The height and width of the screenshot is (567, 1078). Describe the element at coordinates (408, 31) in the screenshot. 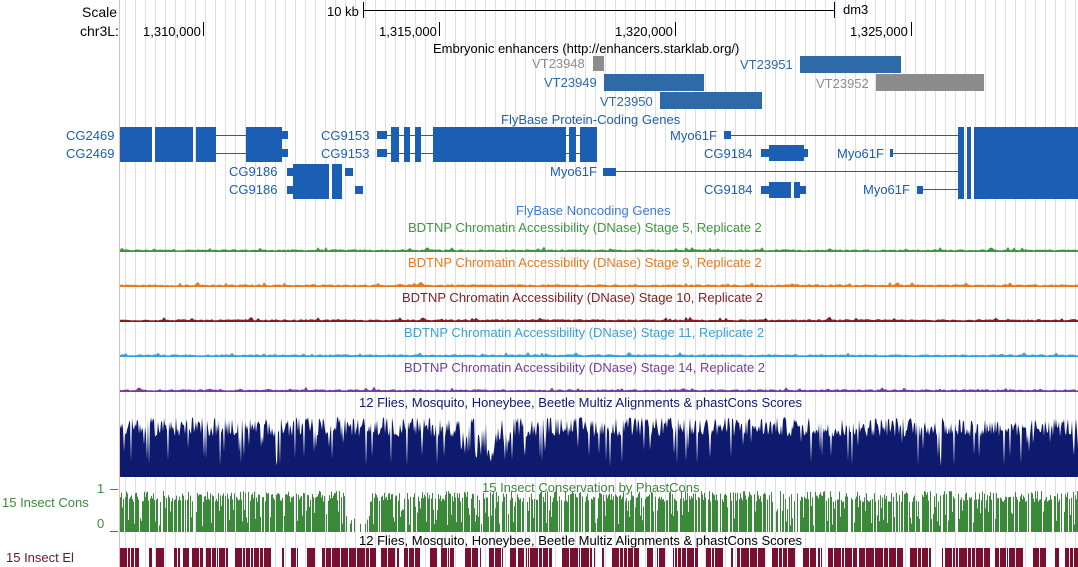

I see `ruler-tick-label: 1,315,000` at that location.